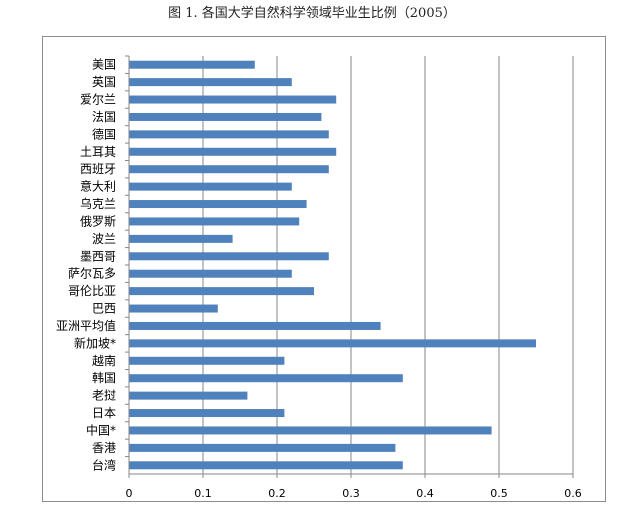 This screenshot has width=624, height=507. What do you see at coordinates (104, 413) in the screenshot?
I see `category-label: 日本` at bounding box center [104, 413].